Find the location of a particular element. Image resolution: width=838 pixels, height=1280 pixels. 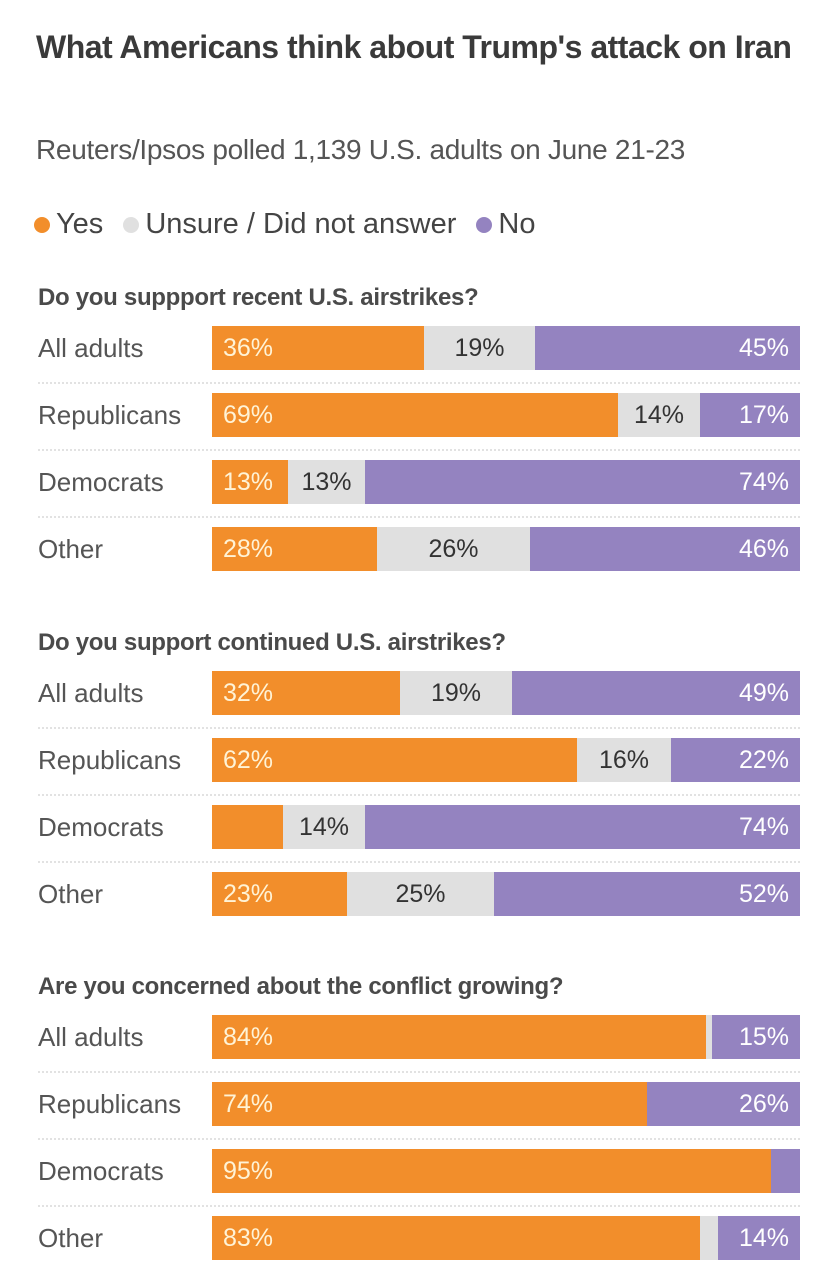

bar-segment-unsure: 25% is located at coordinates (420, 894).